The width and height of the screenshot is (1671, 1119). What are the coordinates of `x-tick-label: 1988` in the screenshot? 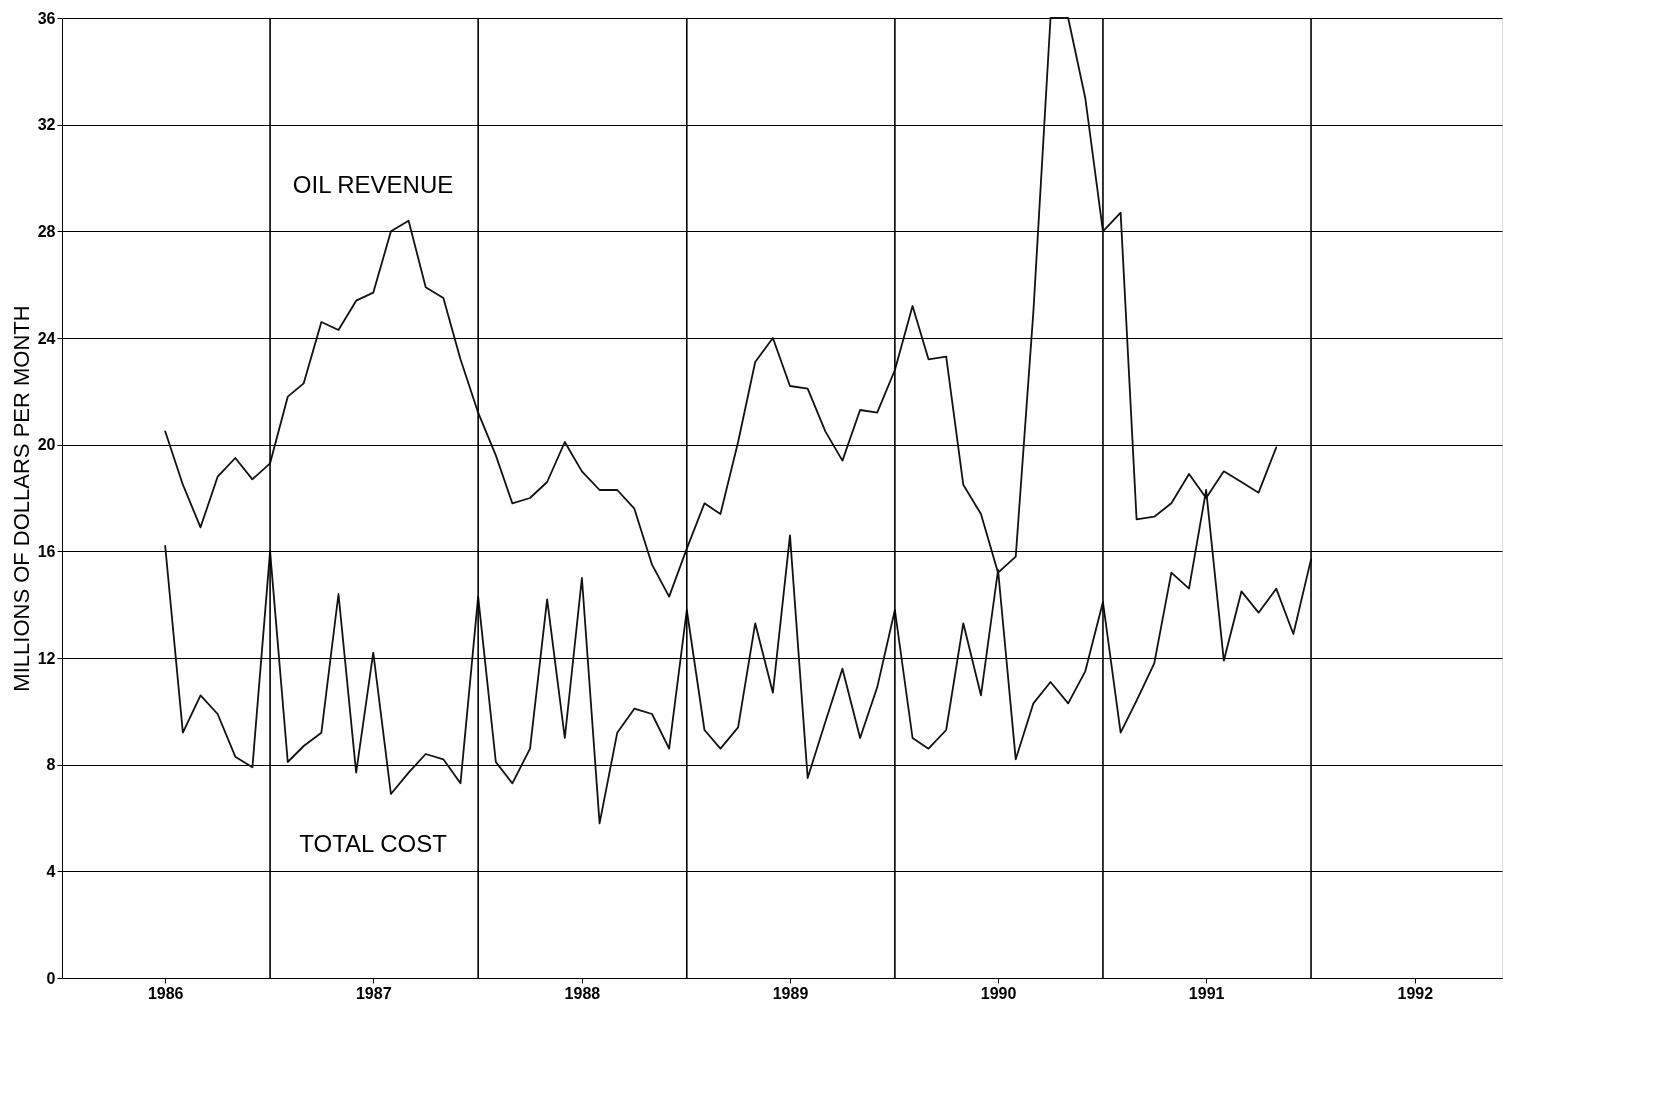 It's located at (582, 993).